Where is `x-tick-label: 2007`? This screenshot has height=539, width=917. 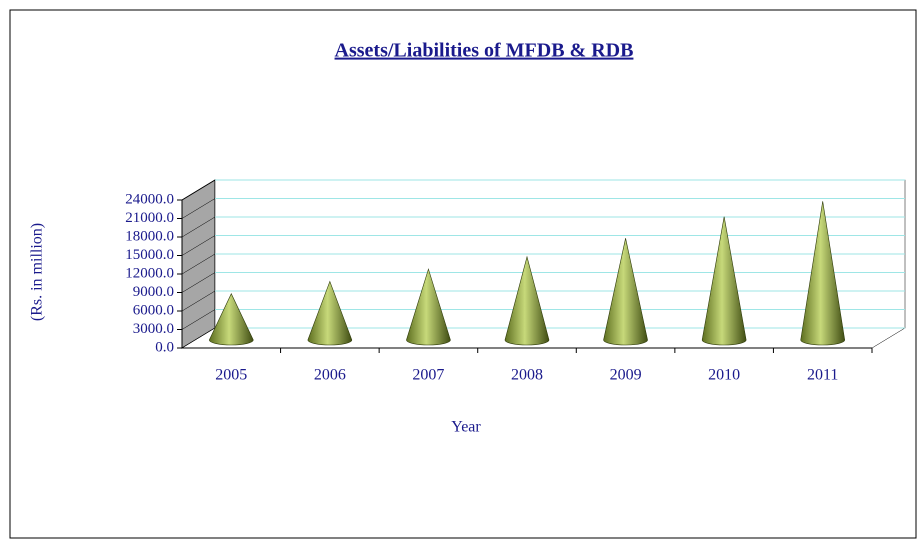 x-tick-label: 2007 is located at coordinates (428, 375).